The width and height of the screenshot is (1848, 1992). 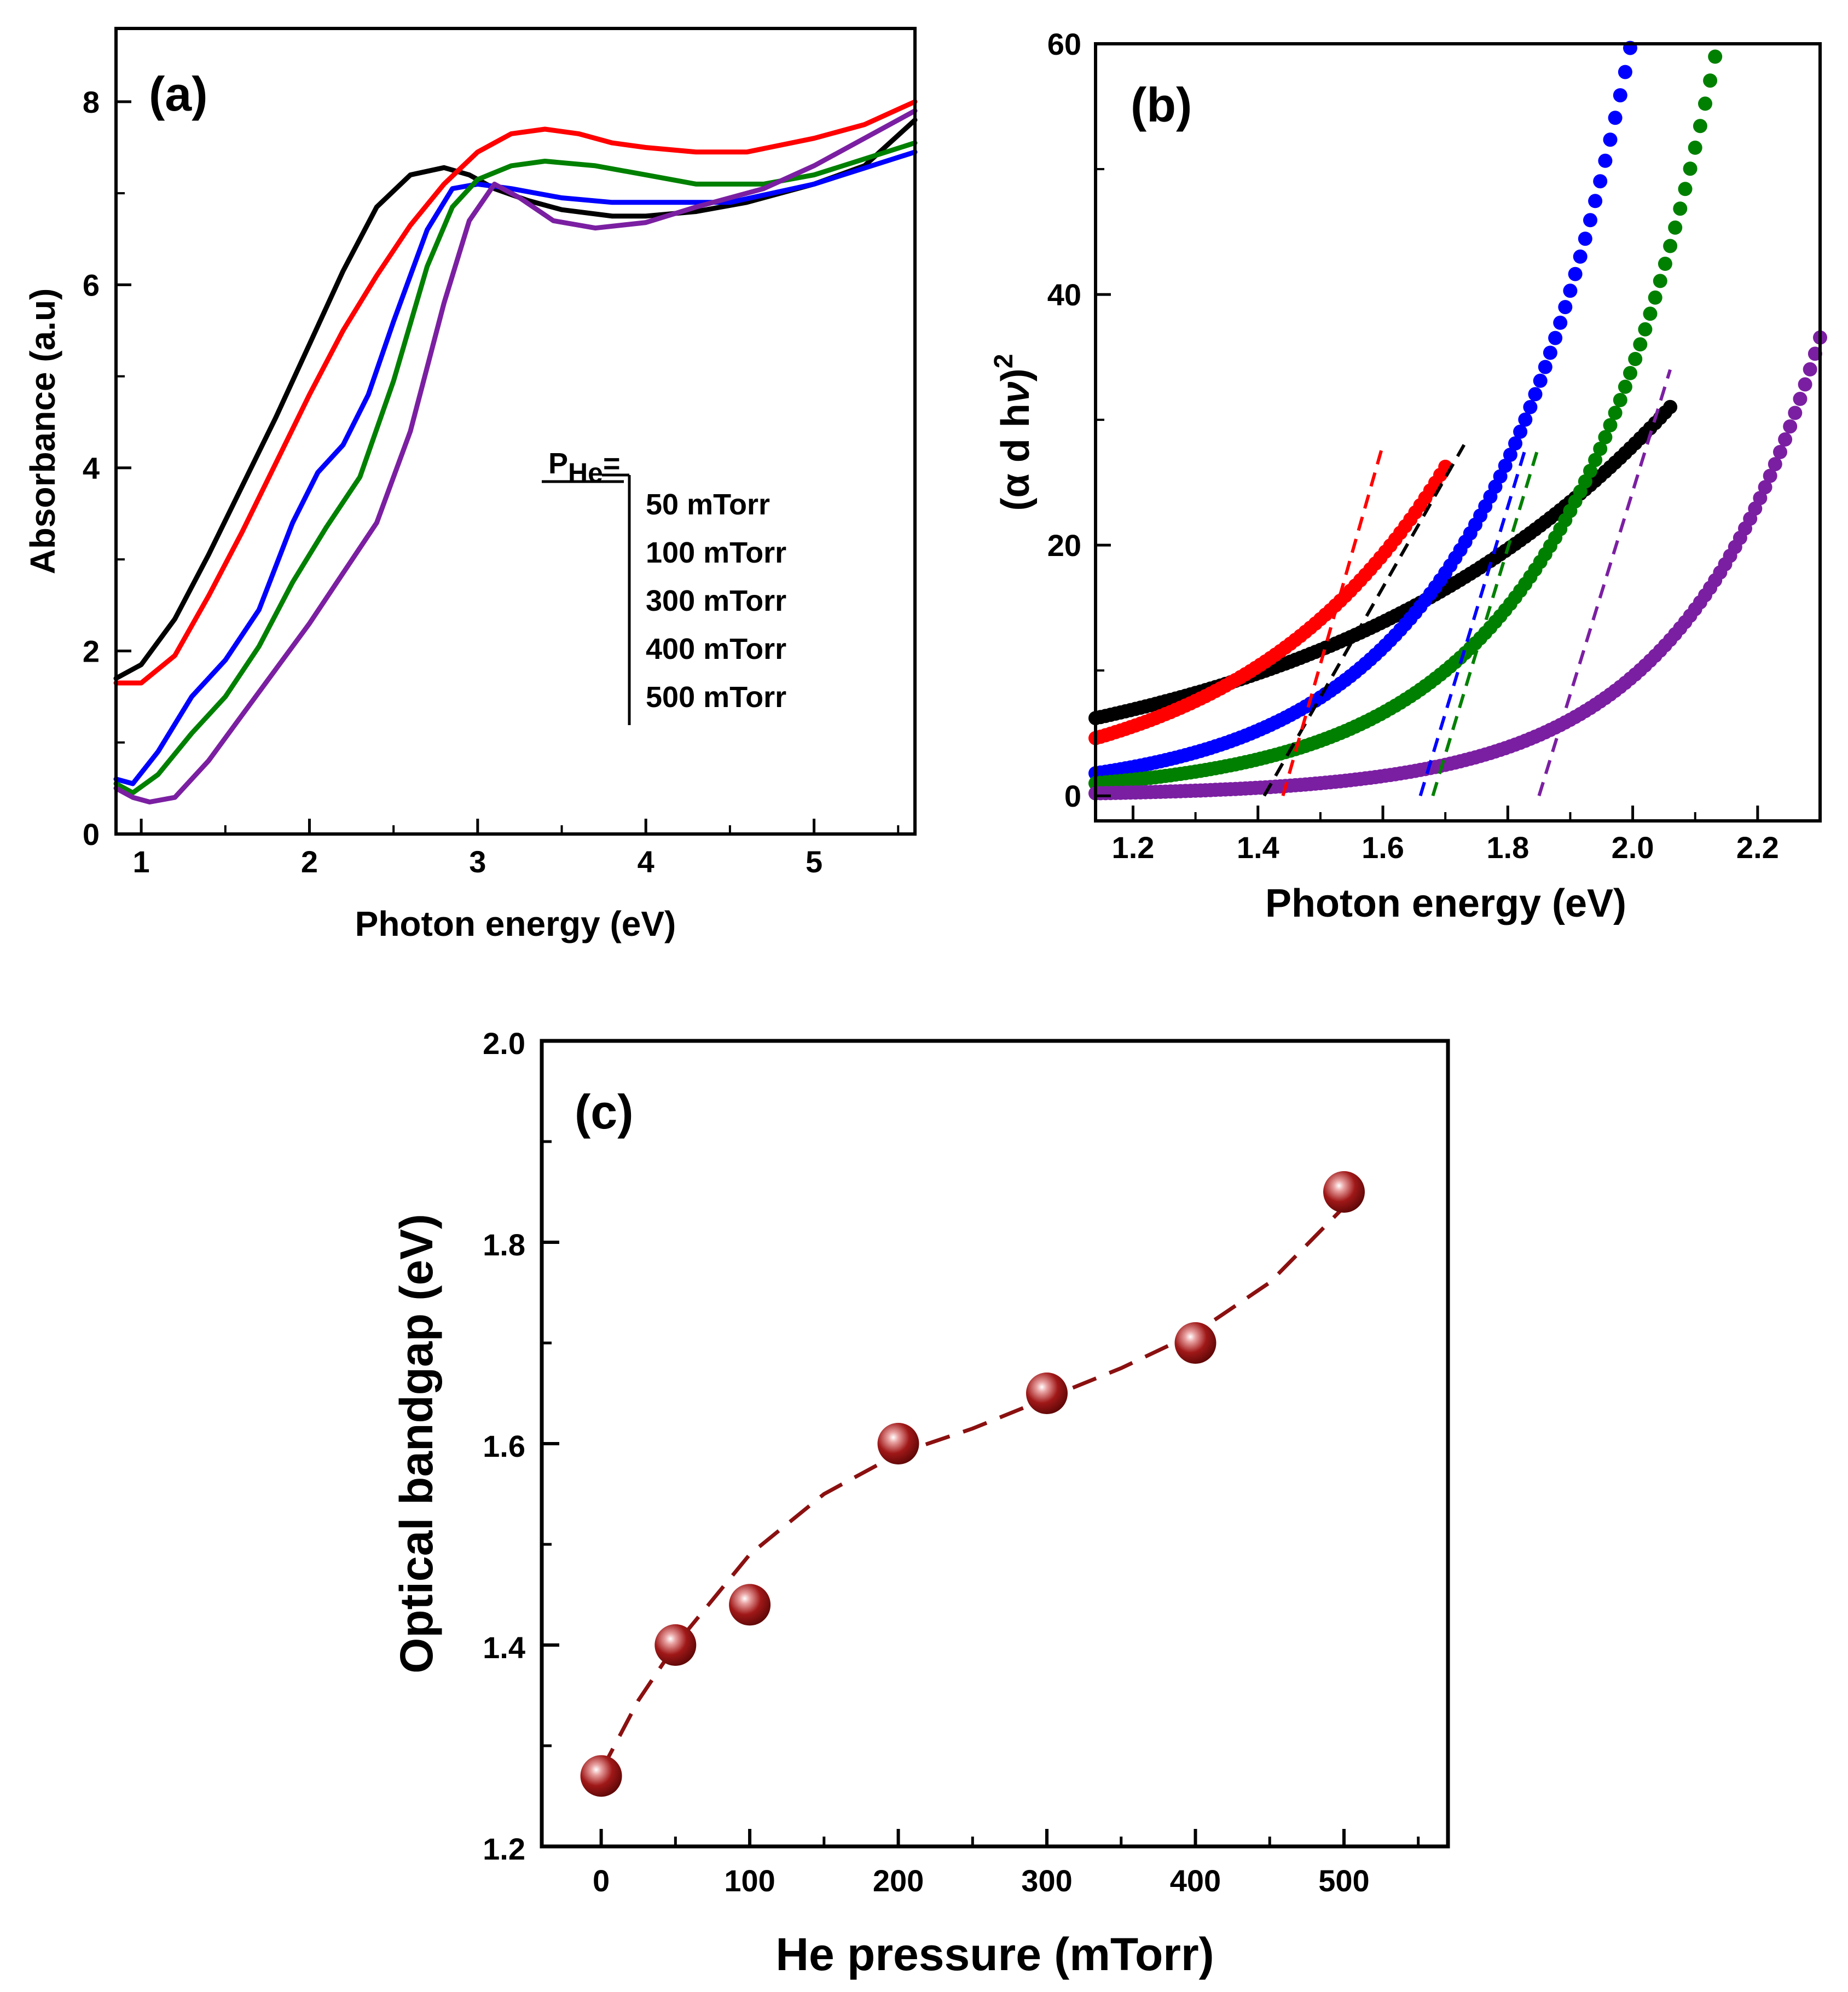 I want to click on y-tick-label: 20, so click(x=1064, y=546).